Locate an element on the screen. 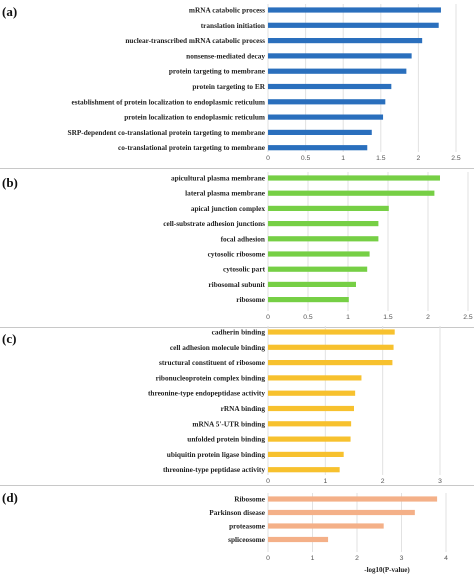 Image resolution: width=474 pixels, height=578 pixels. category-label: threonine-type endopeptidase activity is located at coordinates (206, 393).